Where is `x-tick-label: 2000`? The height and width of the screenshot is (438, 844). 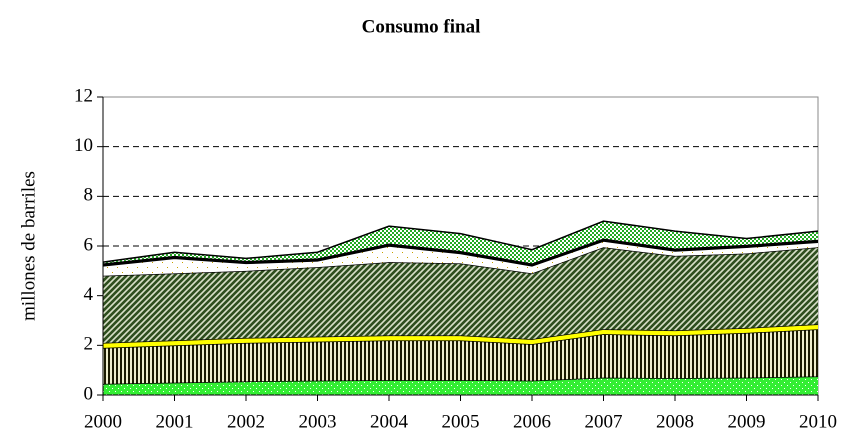
x-tick-label: 2000 is located at coordinates (103, 421).